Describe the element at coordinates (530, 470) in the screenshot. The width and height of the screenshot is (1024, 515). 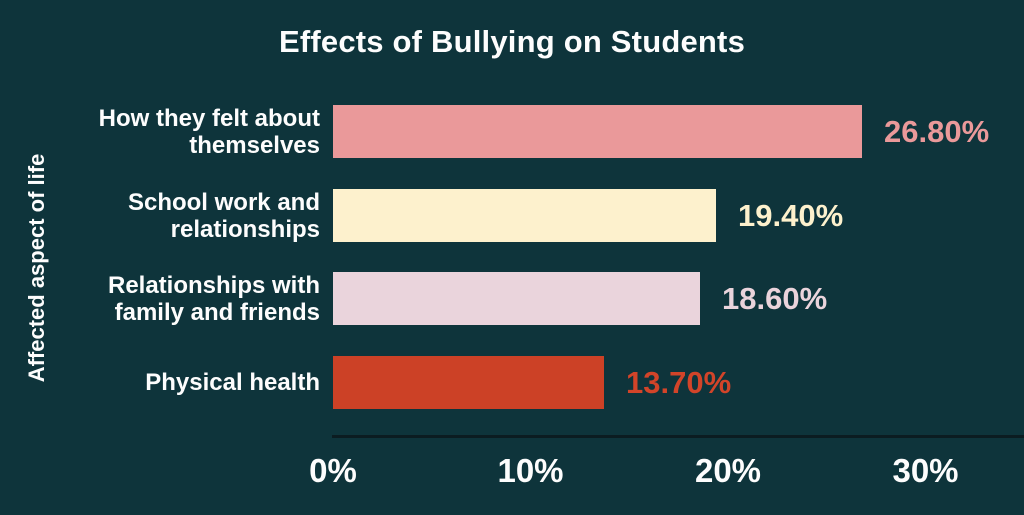
I see `x-axis-tick-label: 10%` at that location.